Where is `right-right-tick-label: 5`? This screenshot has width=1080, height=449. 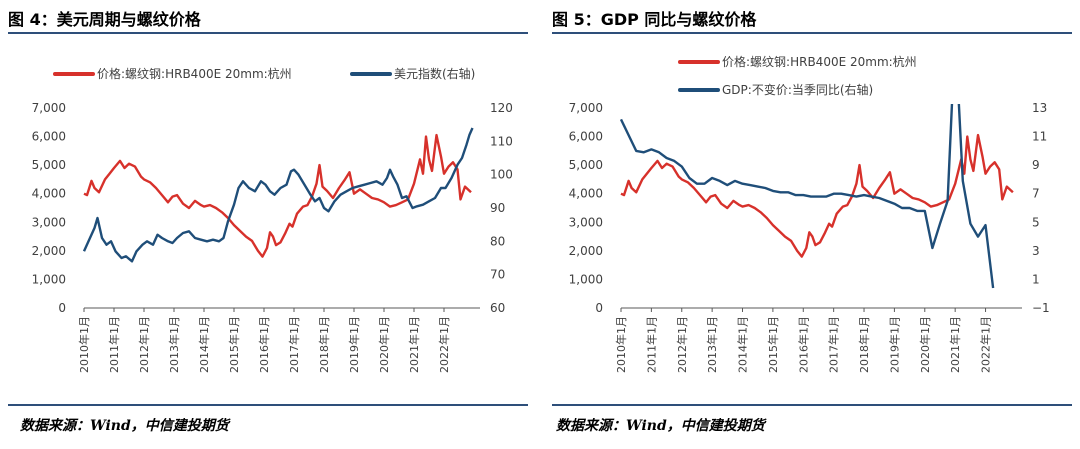 right-right-tick-label: 5 is located at coordinates (1036, 222).